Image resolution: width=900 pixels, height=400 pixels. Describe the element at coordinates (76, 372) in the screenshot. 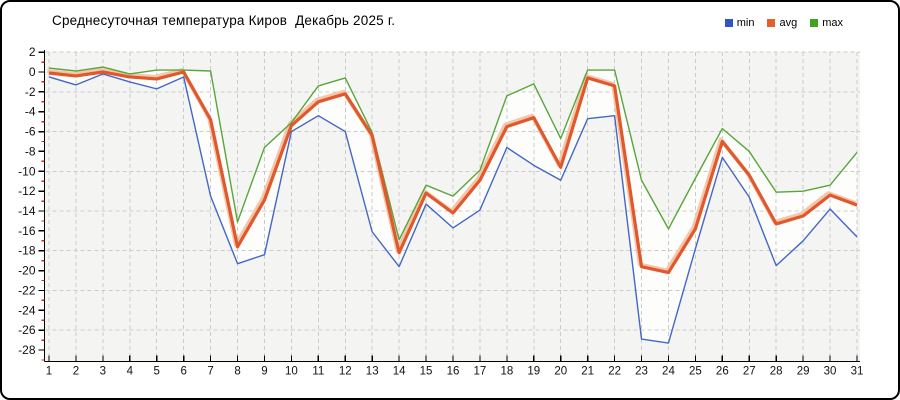

I see `x-tick-label: 2` at that location.